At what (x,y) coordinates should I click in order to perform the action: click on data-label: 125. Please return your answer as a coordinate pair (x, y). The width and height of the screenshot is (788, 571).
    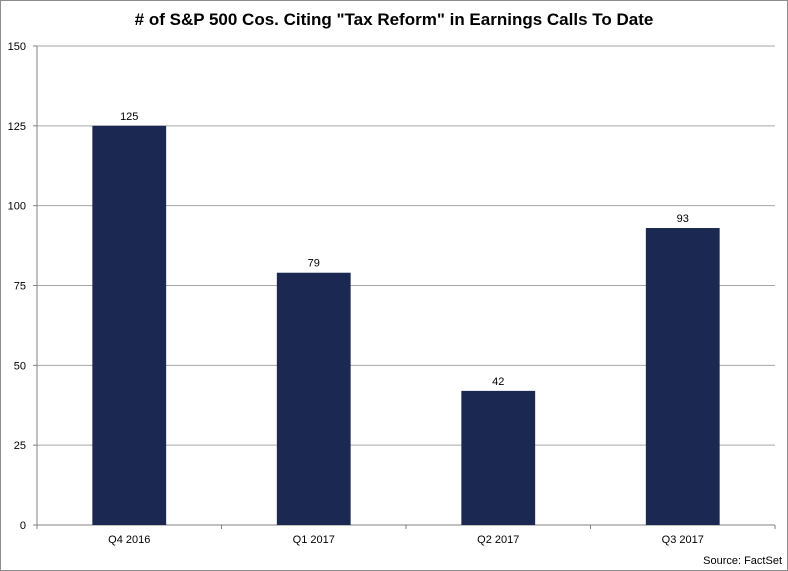
    Looking at the image, I should click on (129, 117).